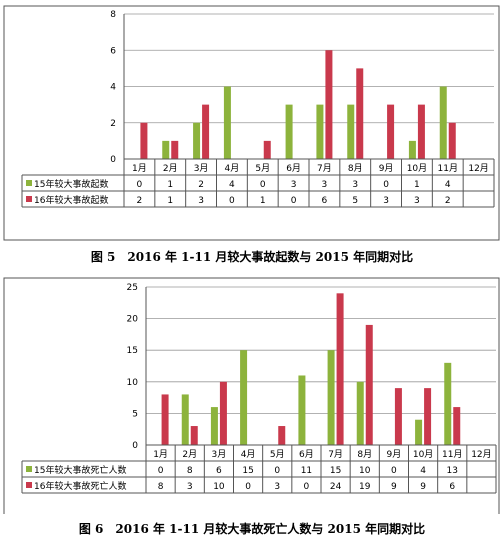  I want to click on x-category-label: 4月, so click(232, 168).